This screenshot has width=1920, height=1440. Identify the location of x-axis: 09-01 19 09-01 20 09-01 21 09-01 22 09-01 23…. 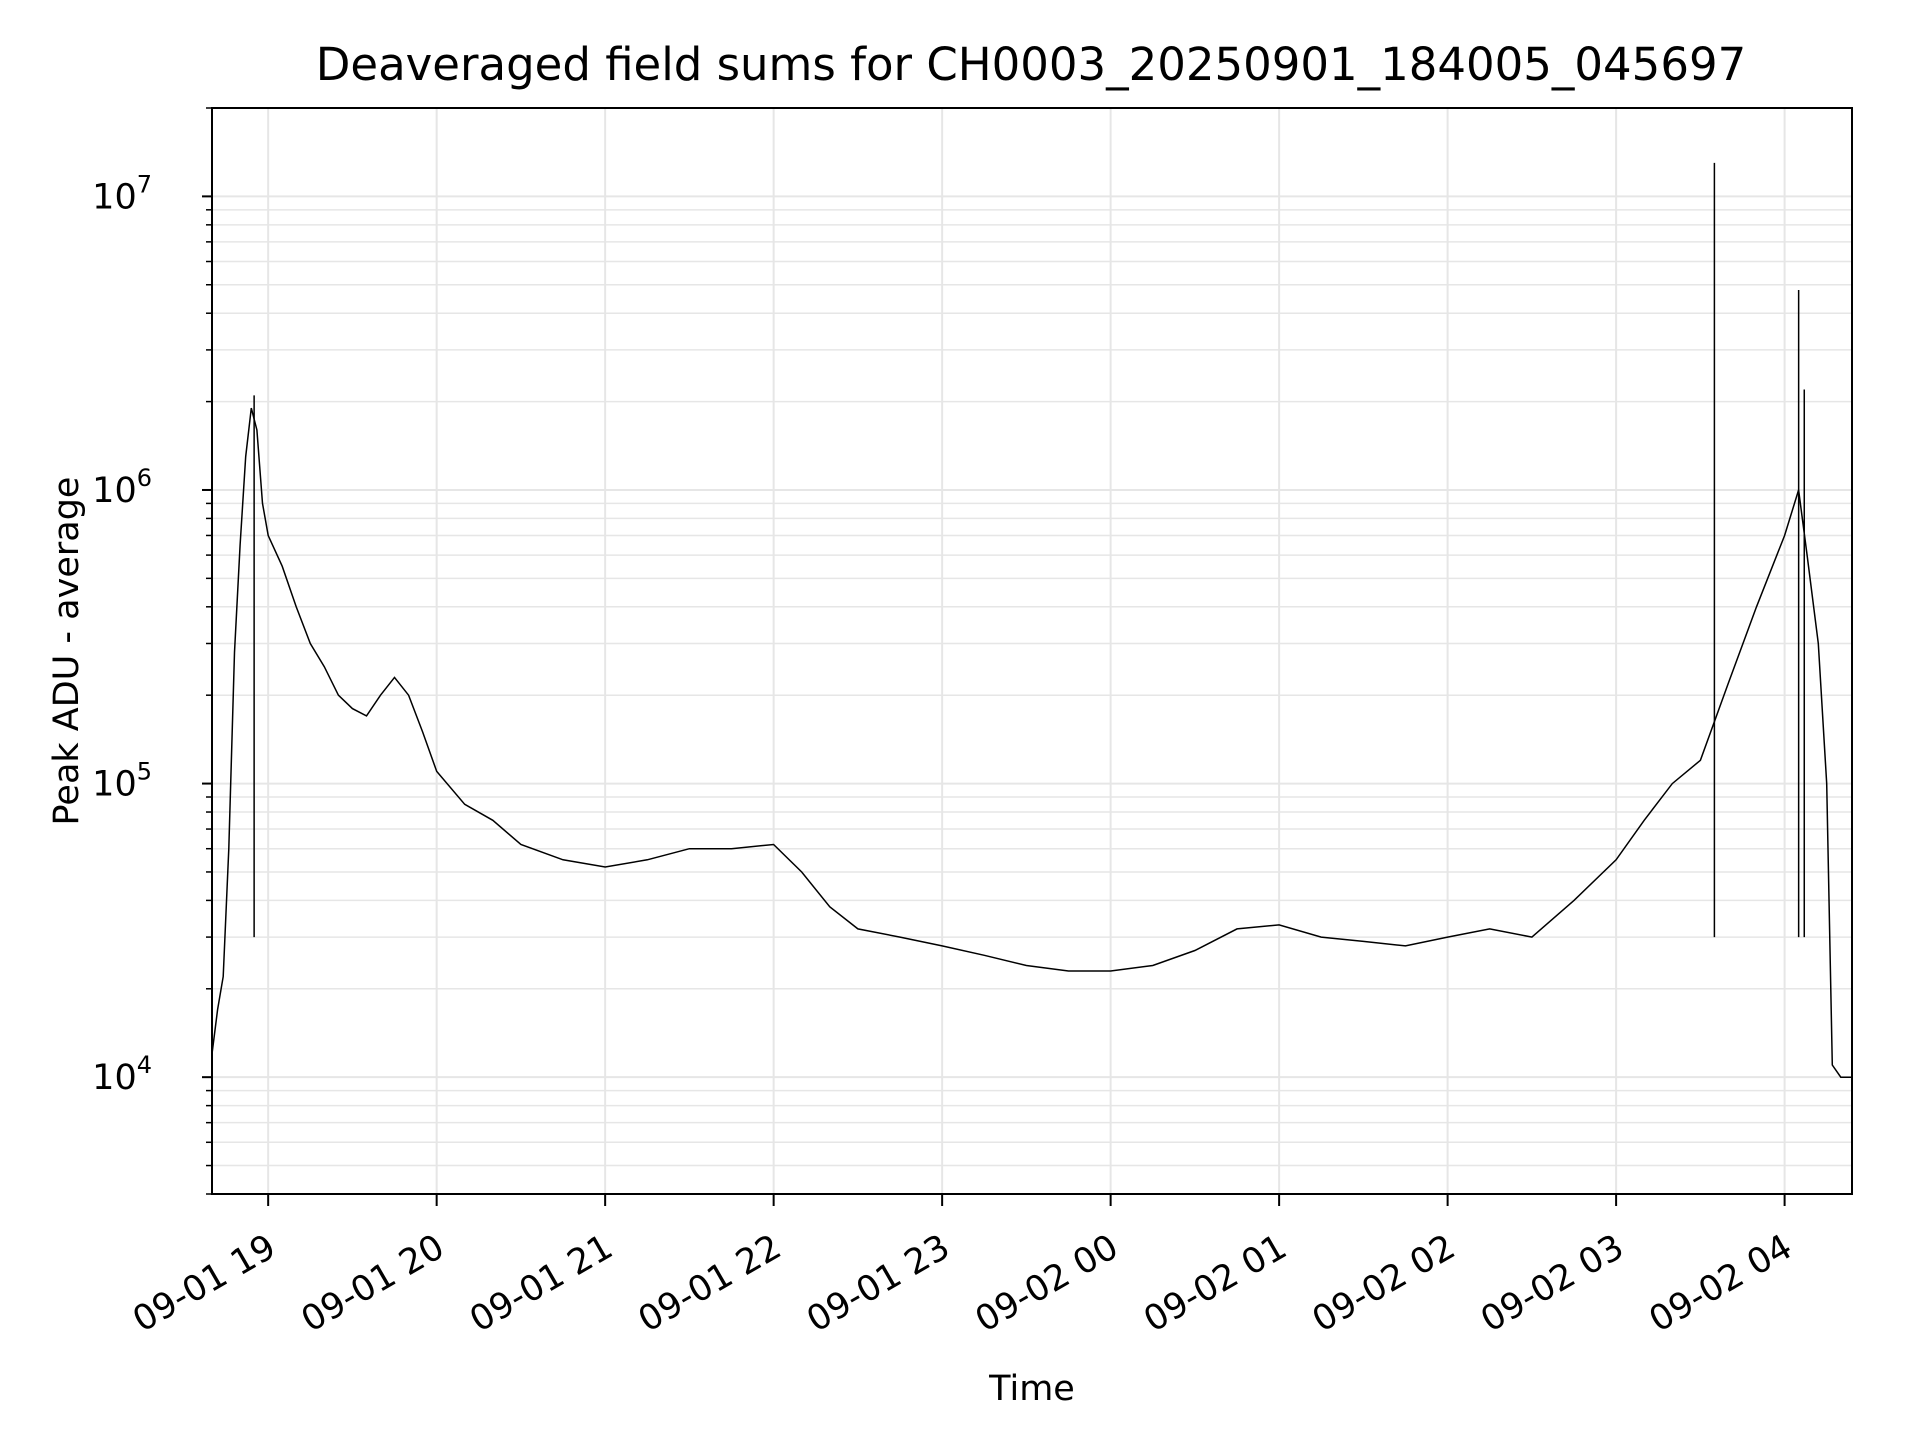
(962, 1267).